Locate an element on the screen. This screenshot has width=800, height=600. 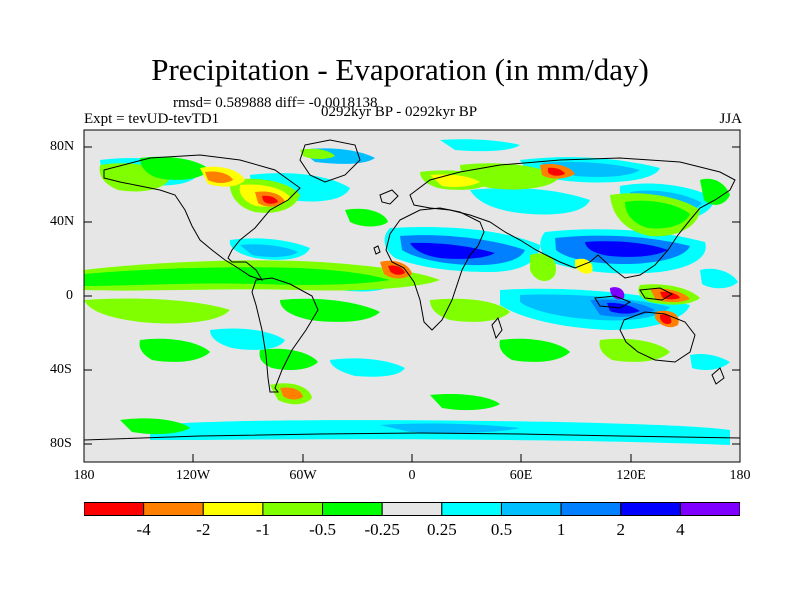
lat-label-80n: 80N is located at coordinates (62, 146).